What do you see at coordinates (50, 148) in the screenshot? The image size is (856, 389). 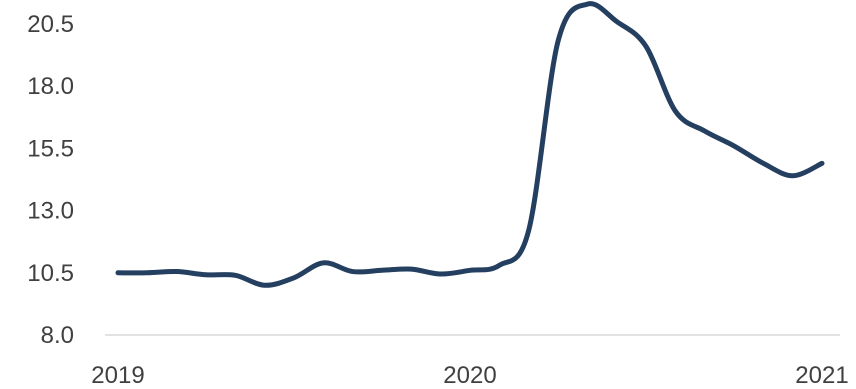 I see `y-tick-label: 15.5` at bounding box center [50, 148].